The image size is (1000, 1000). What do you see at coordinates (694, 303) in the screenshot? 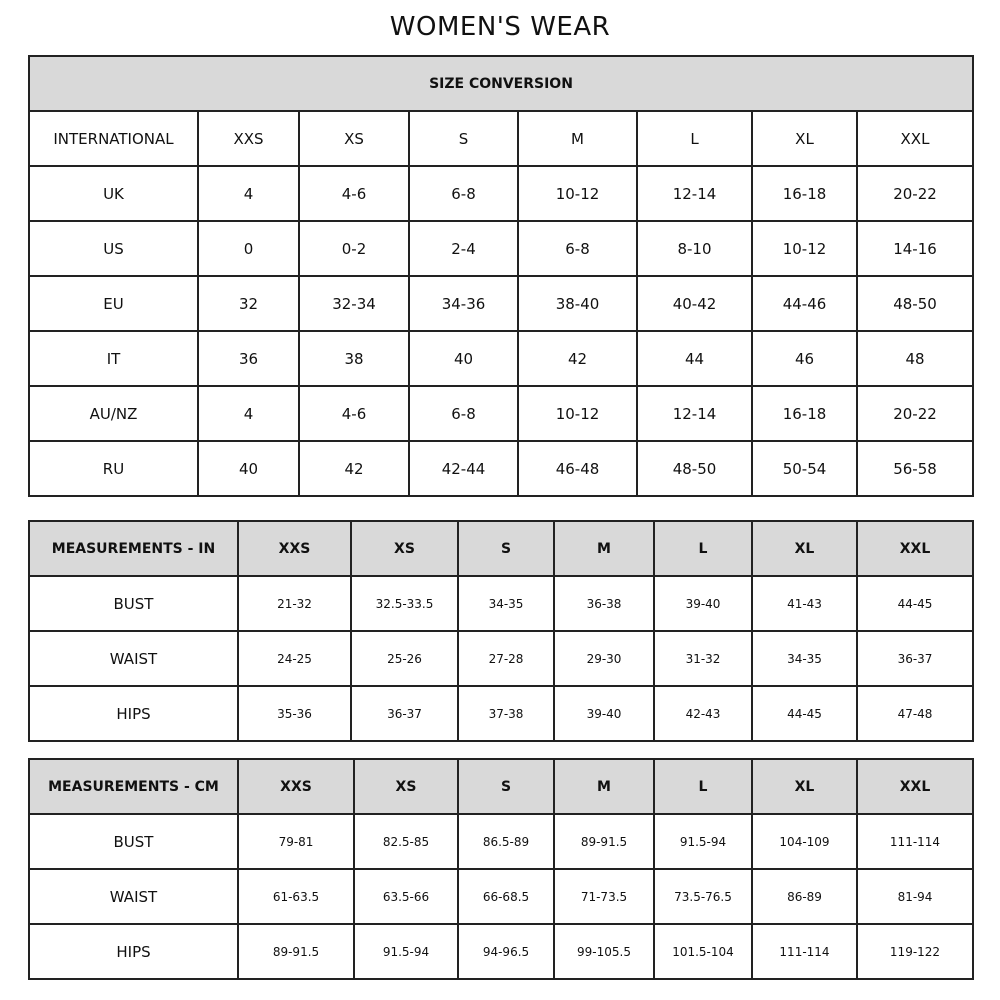
I see `table-cell: 40-42` at bounding box center [694, 303].